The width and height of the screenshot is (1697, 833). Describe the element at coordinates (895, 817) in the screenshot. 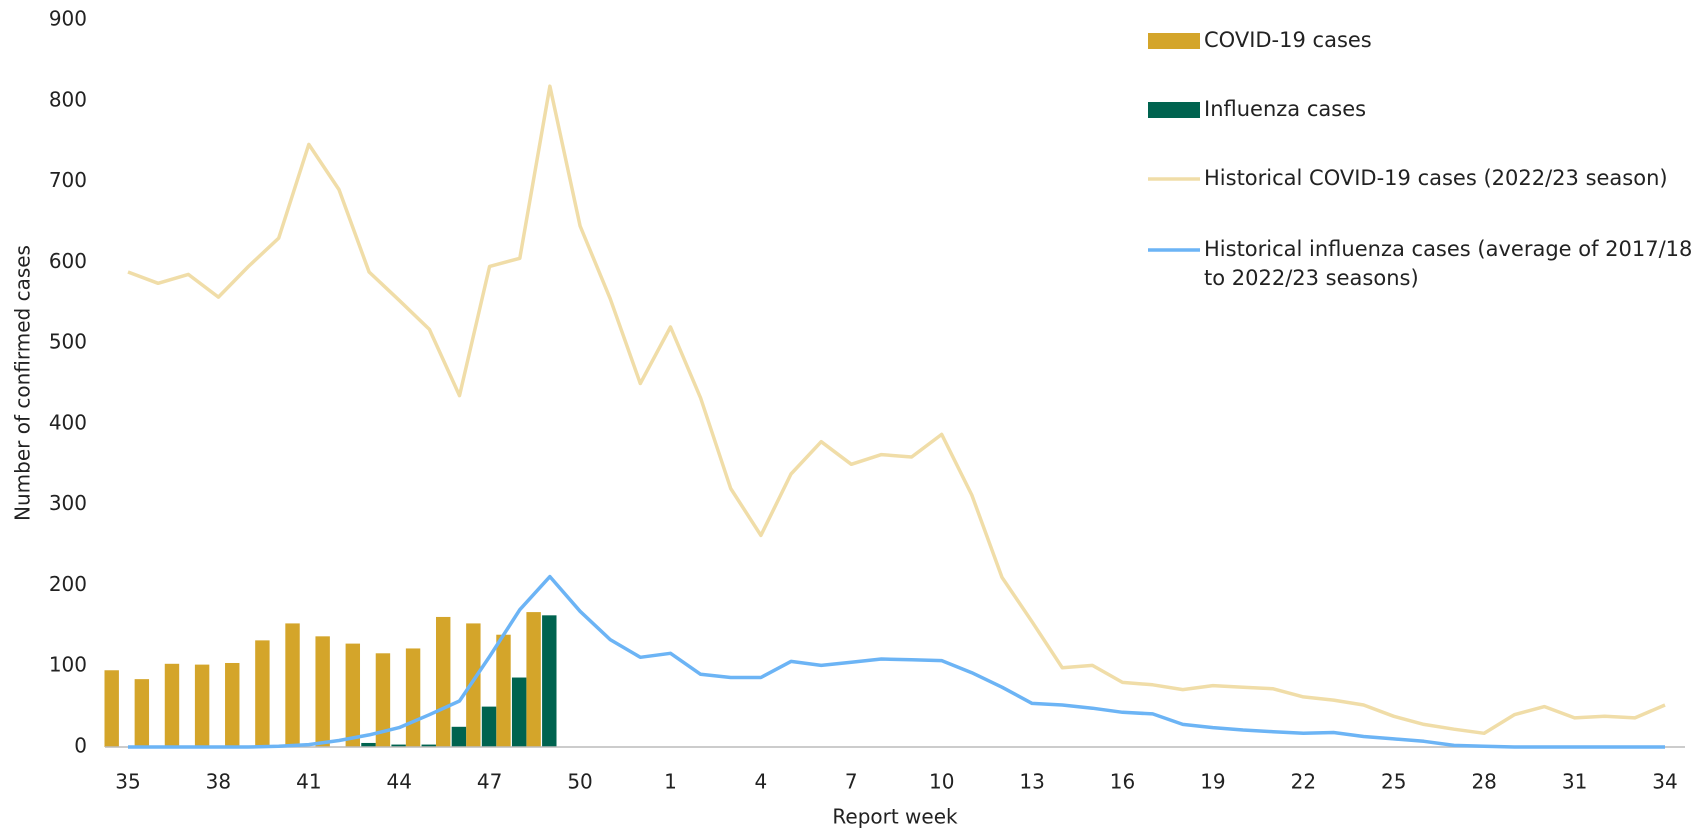

I see `x-axis-title: Report week` at that location.